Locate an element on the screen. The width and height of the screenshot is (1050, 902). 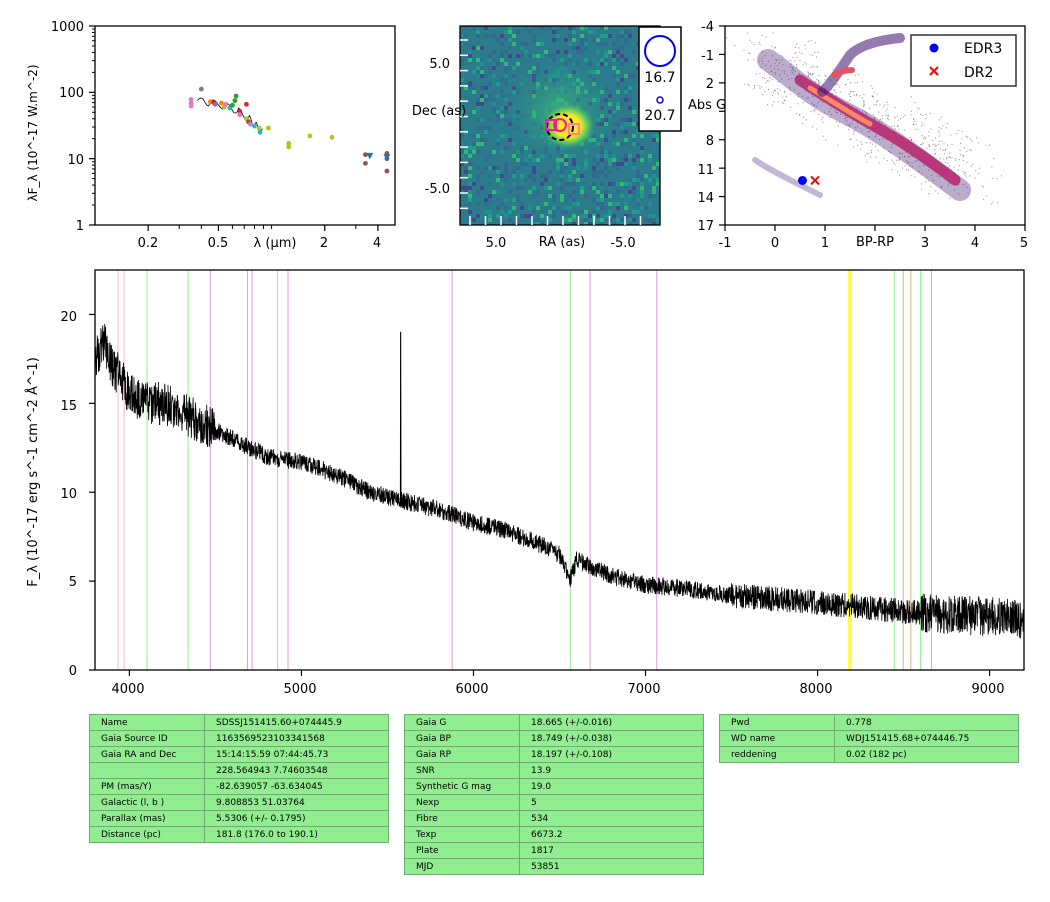
info-table-row: Texp 6673.2 is located at coordinates (554, 834).